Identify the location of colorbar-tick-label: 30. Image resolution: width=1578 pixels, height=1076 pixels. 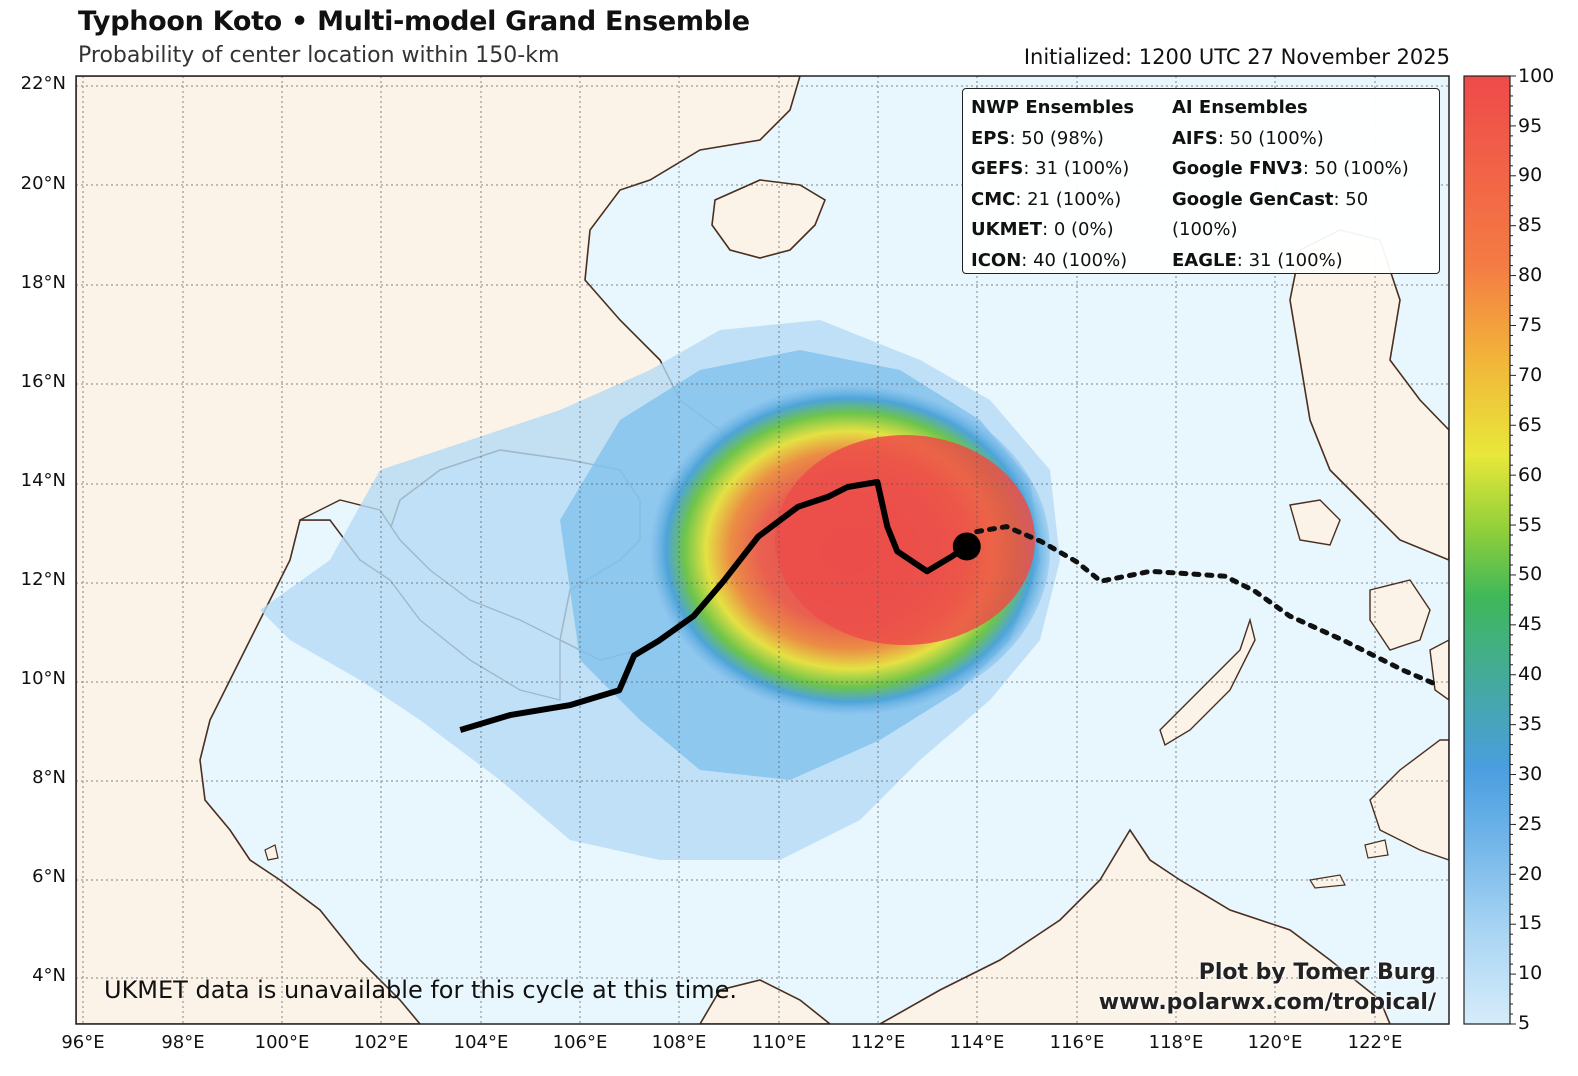
(1530, 774).